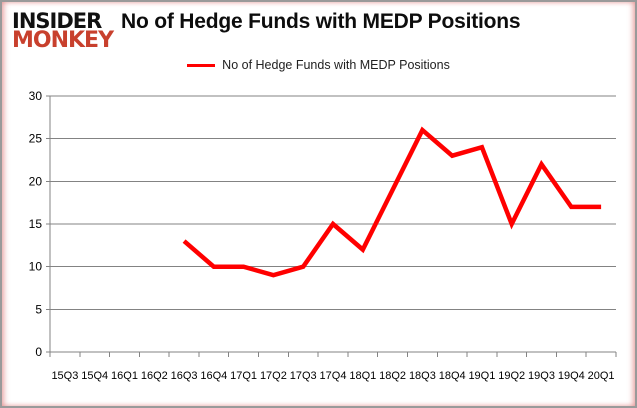 The width and height of the screenshot is (637, 408). What do you see at coordinates (38, 352) in the screenshot?
I see `svg-text: 0` at bounding box center [38, 352].